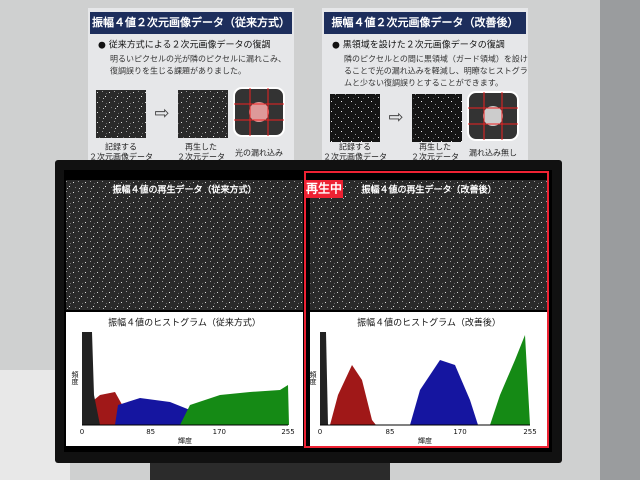  Describe the element at coordinates (436, 71) in the screenshot. I see `poster-body: ることで光の漏れ込みを軽減し、明瞭なヒストグラ` at that location.